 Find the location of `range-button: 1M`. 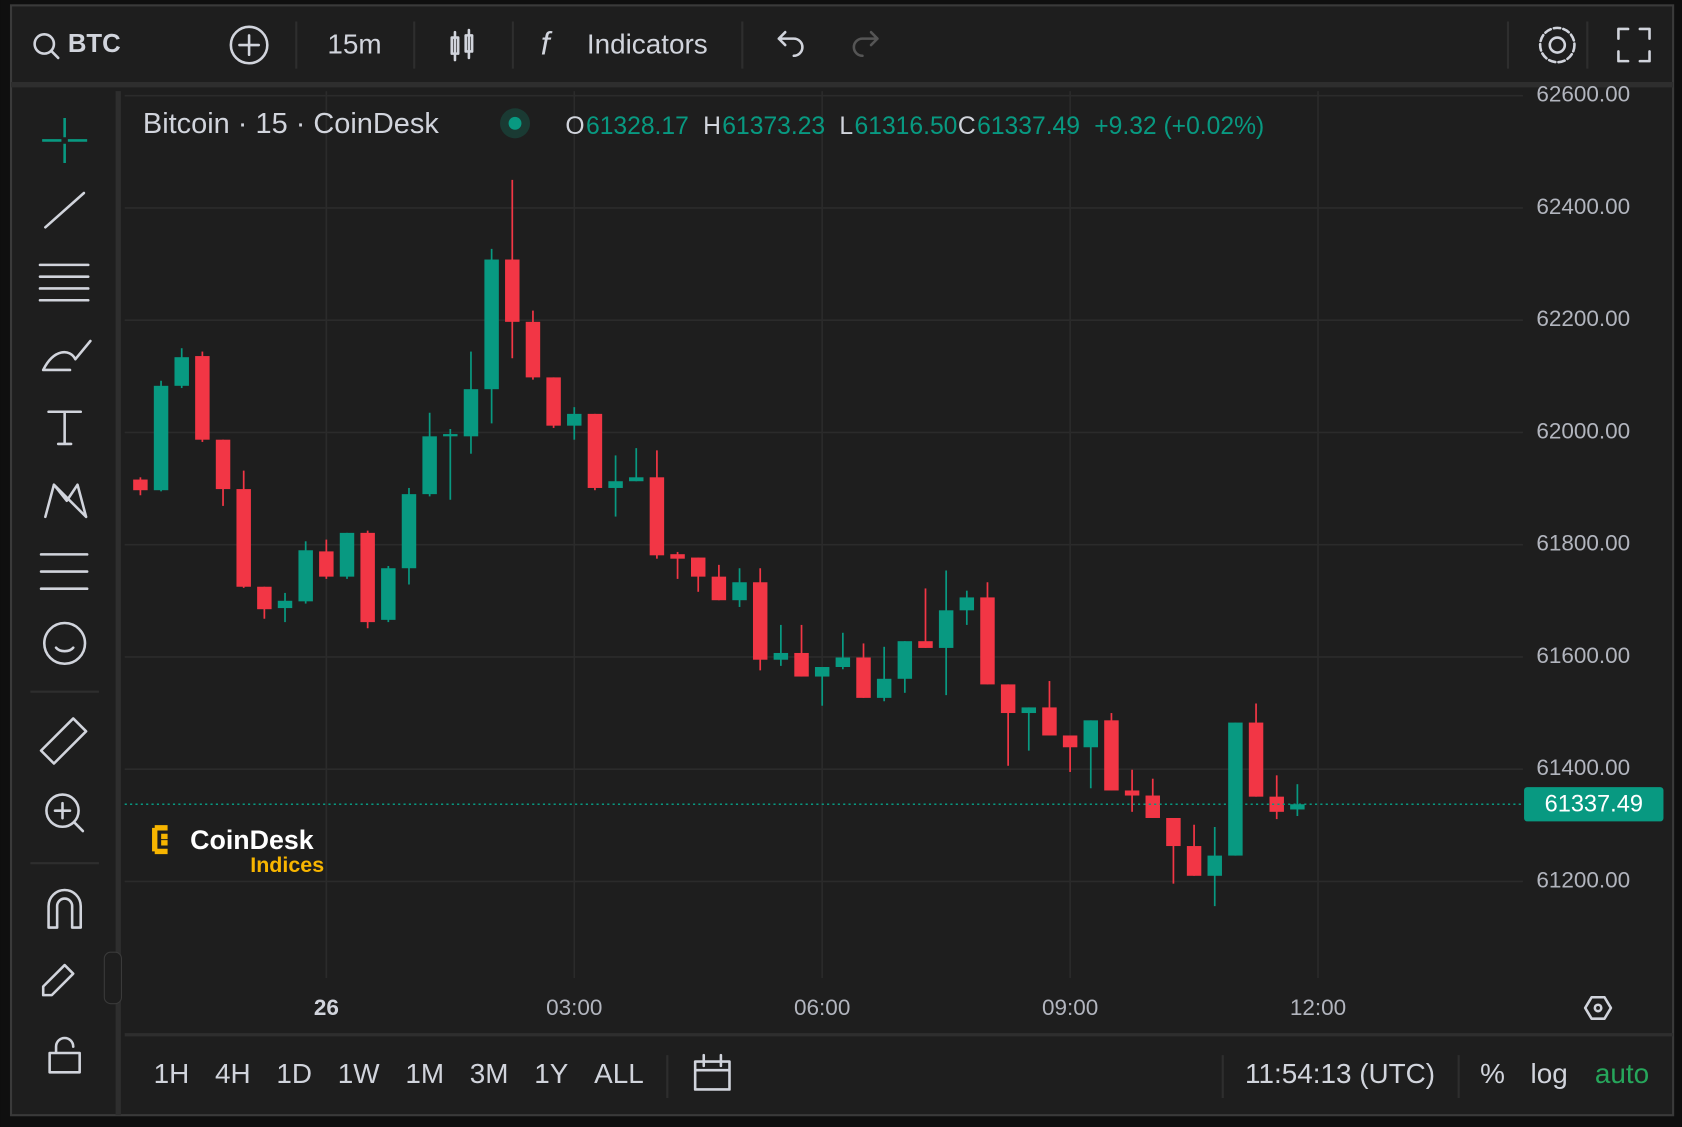

range-button: 1M is located at coordinates (424, 1073).